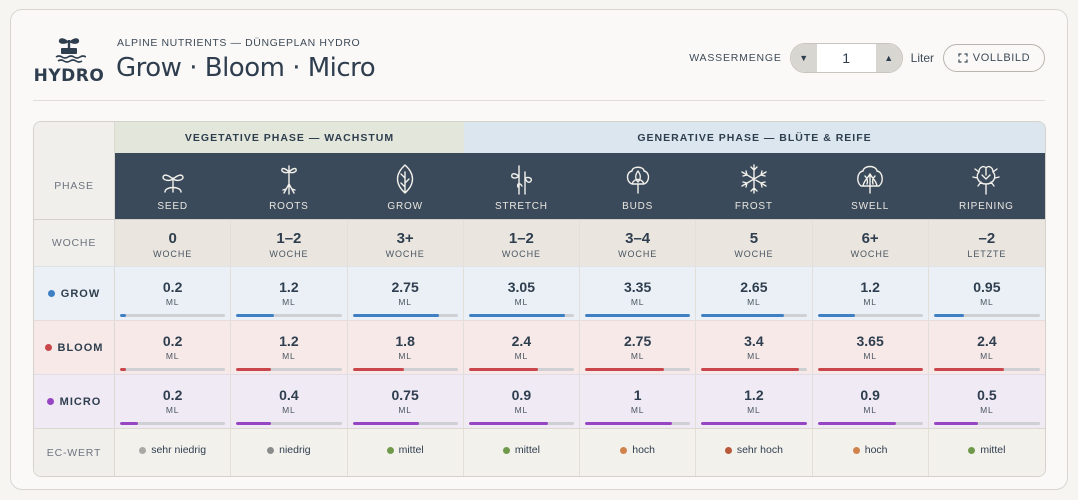  I want to click on increment-button: ▲, so click(888, 58).